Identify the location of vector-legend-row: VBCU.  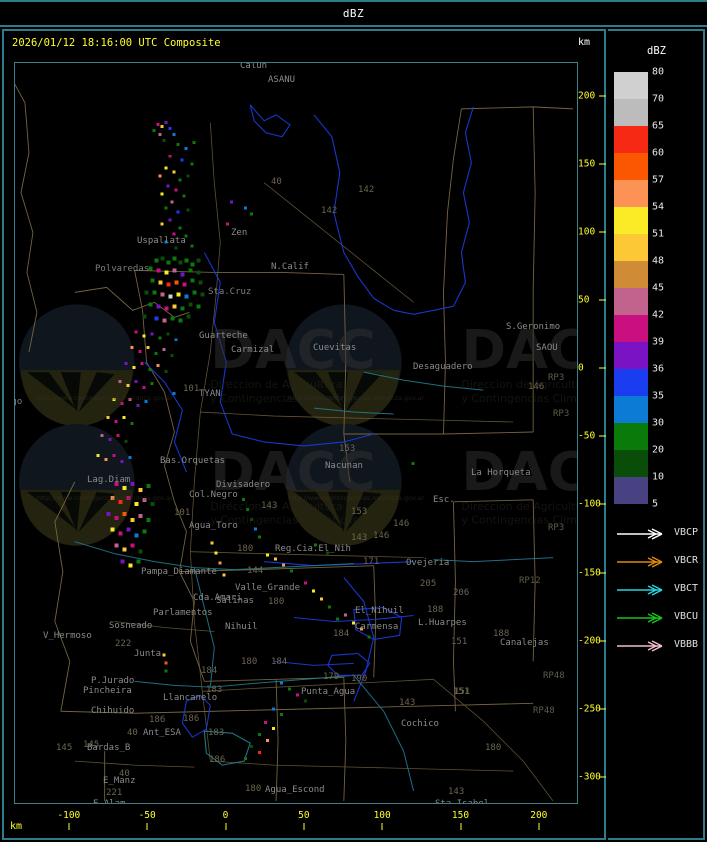
(658, 619).